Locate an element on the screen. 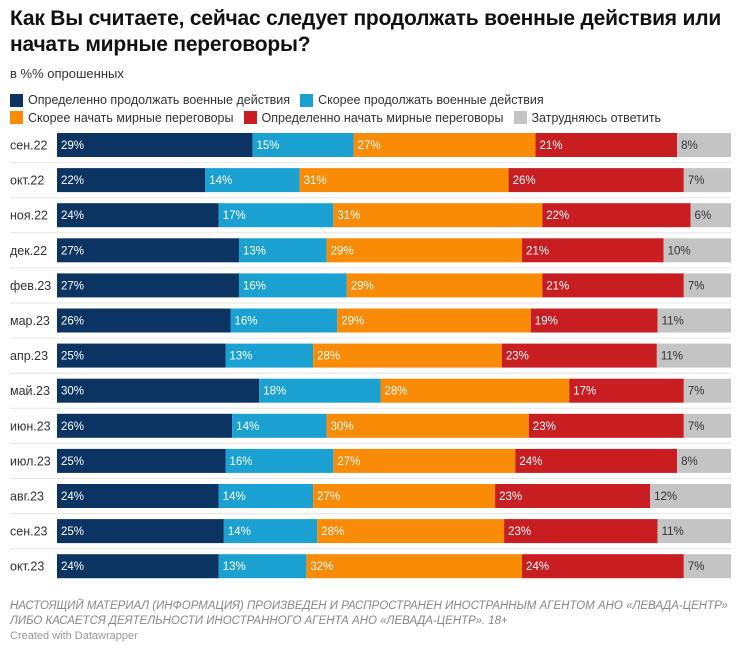 The height and width of the screenshot is (652, 740). legend-item: Определенно начать мирные переговоры is located at coordinates (373, 118).